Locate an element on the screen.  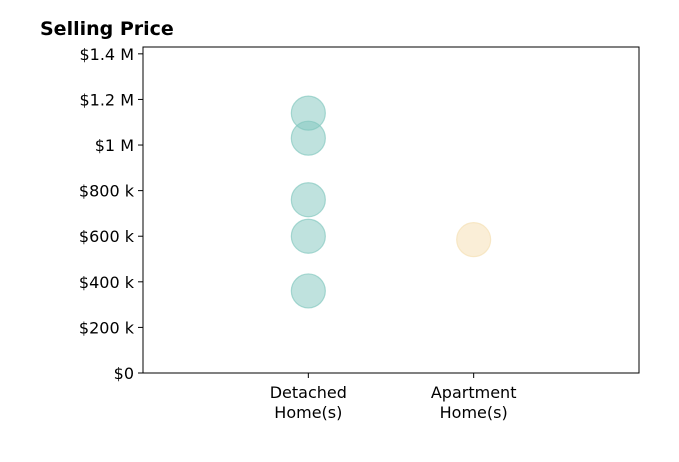
x-tick-label: Detached Home(s) is located at coordinates (308, 402).